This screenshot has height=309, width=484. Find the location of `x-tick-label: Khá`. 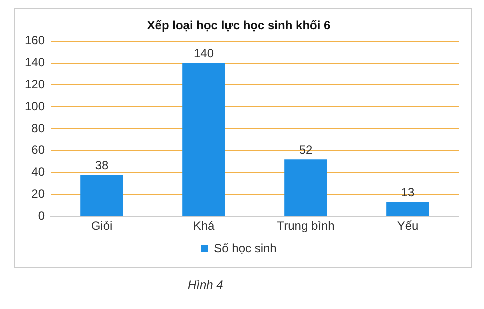

x-tick-label: Khá is located at coordinates (204, 226).